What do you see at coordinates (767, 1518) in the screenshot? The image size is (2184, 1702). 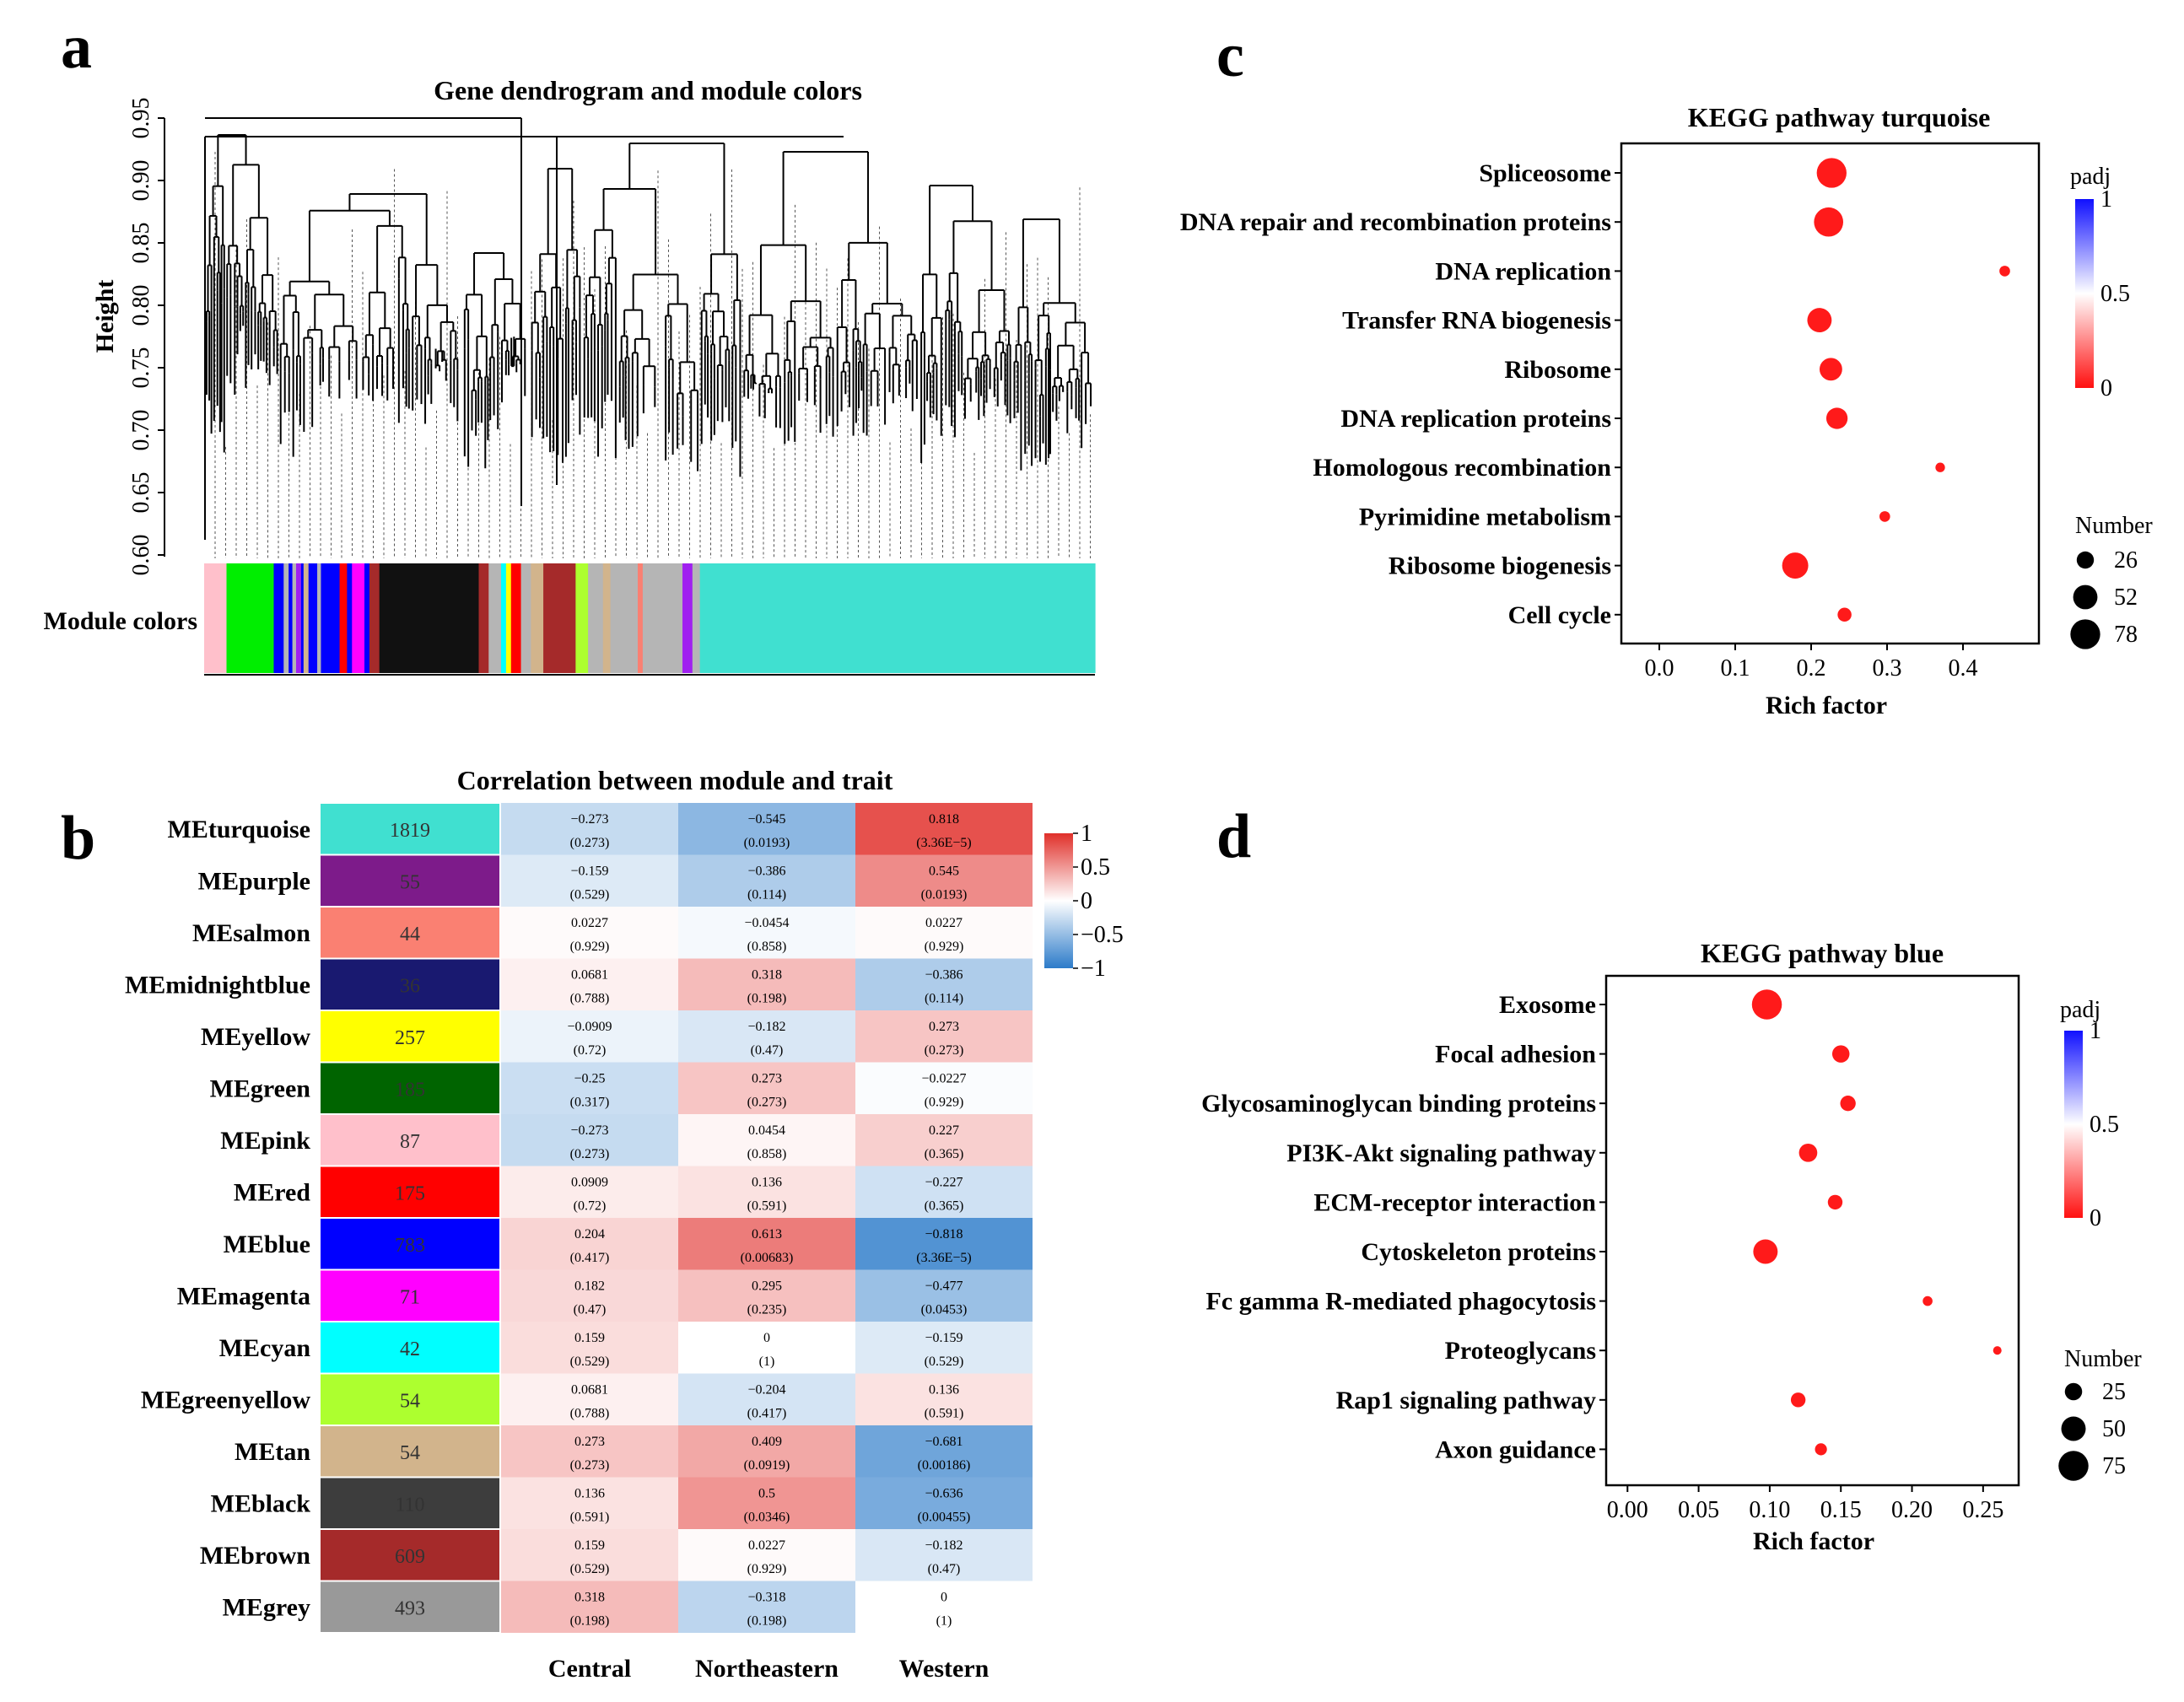 I see `heatmap-cell-pvalue: (0.0346)` at bounding box center [767, 1518].